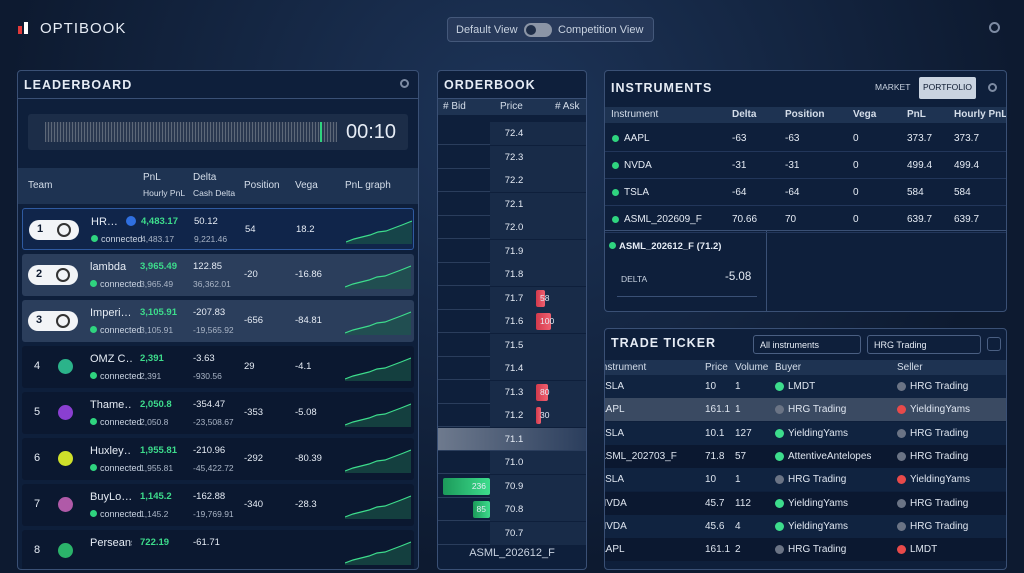  I want to click on toggle-label: Competition View, so click(601, 30).